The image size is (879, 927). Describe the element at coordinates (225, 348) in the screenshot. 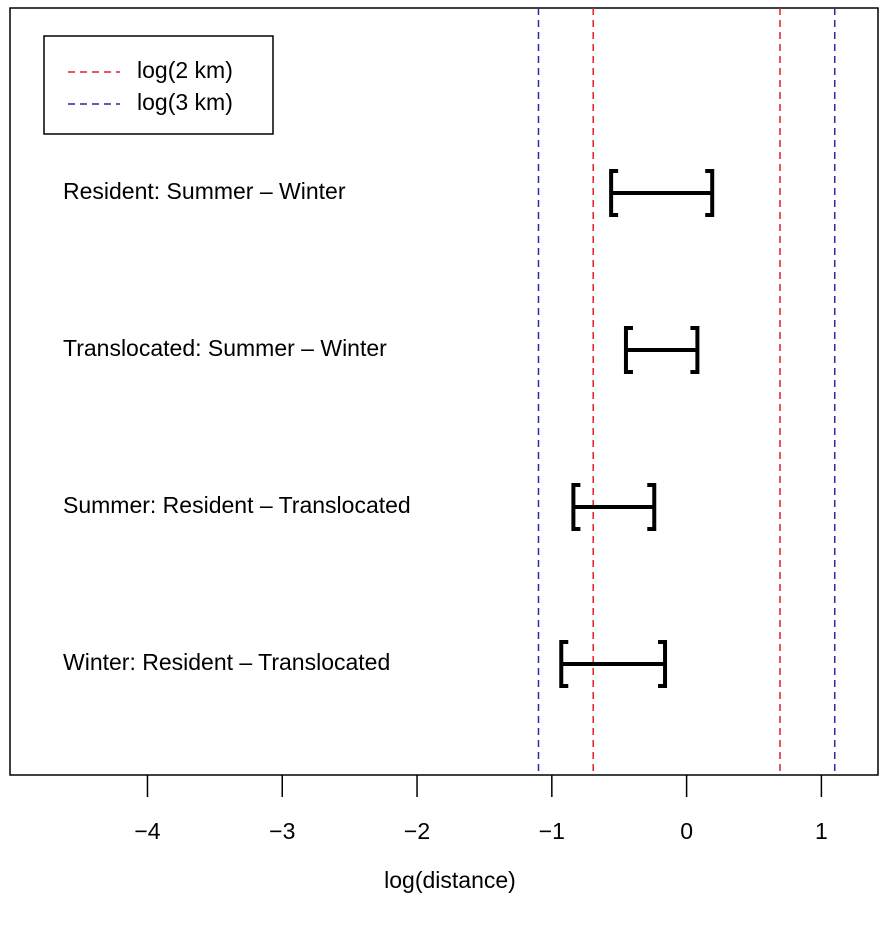

I see `category-label: Translocated: Summer – Winter` at that location.